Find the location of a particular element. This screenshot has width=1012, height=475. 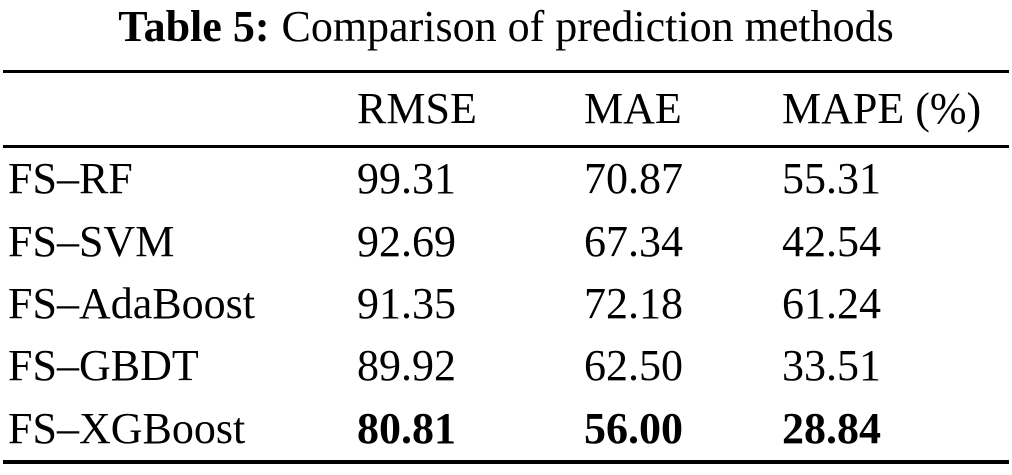

row-mae: 72.18 is located at coordinates (633, 303).